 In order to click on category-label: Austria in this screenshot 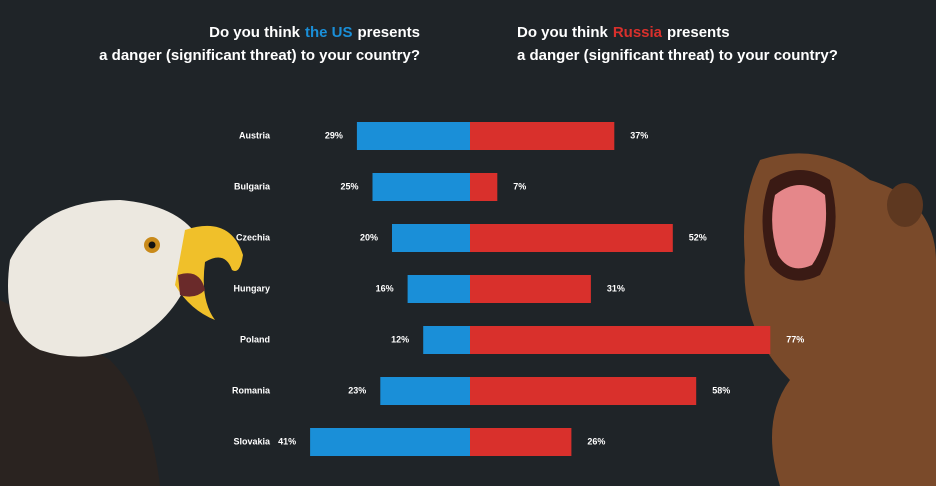, I will do `click(255, 135)`.